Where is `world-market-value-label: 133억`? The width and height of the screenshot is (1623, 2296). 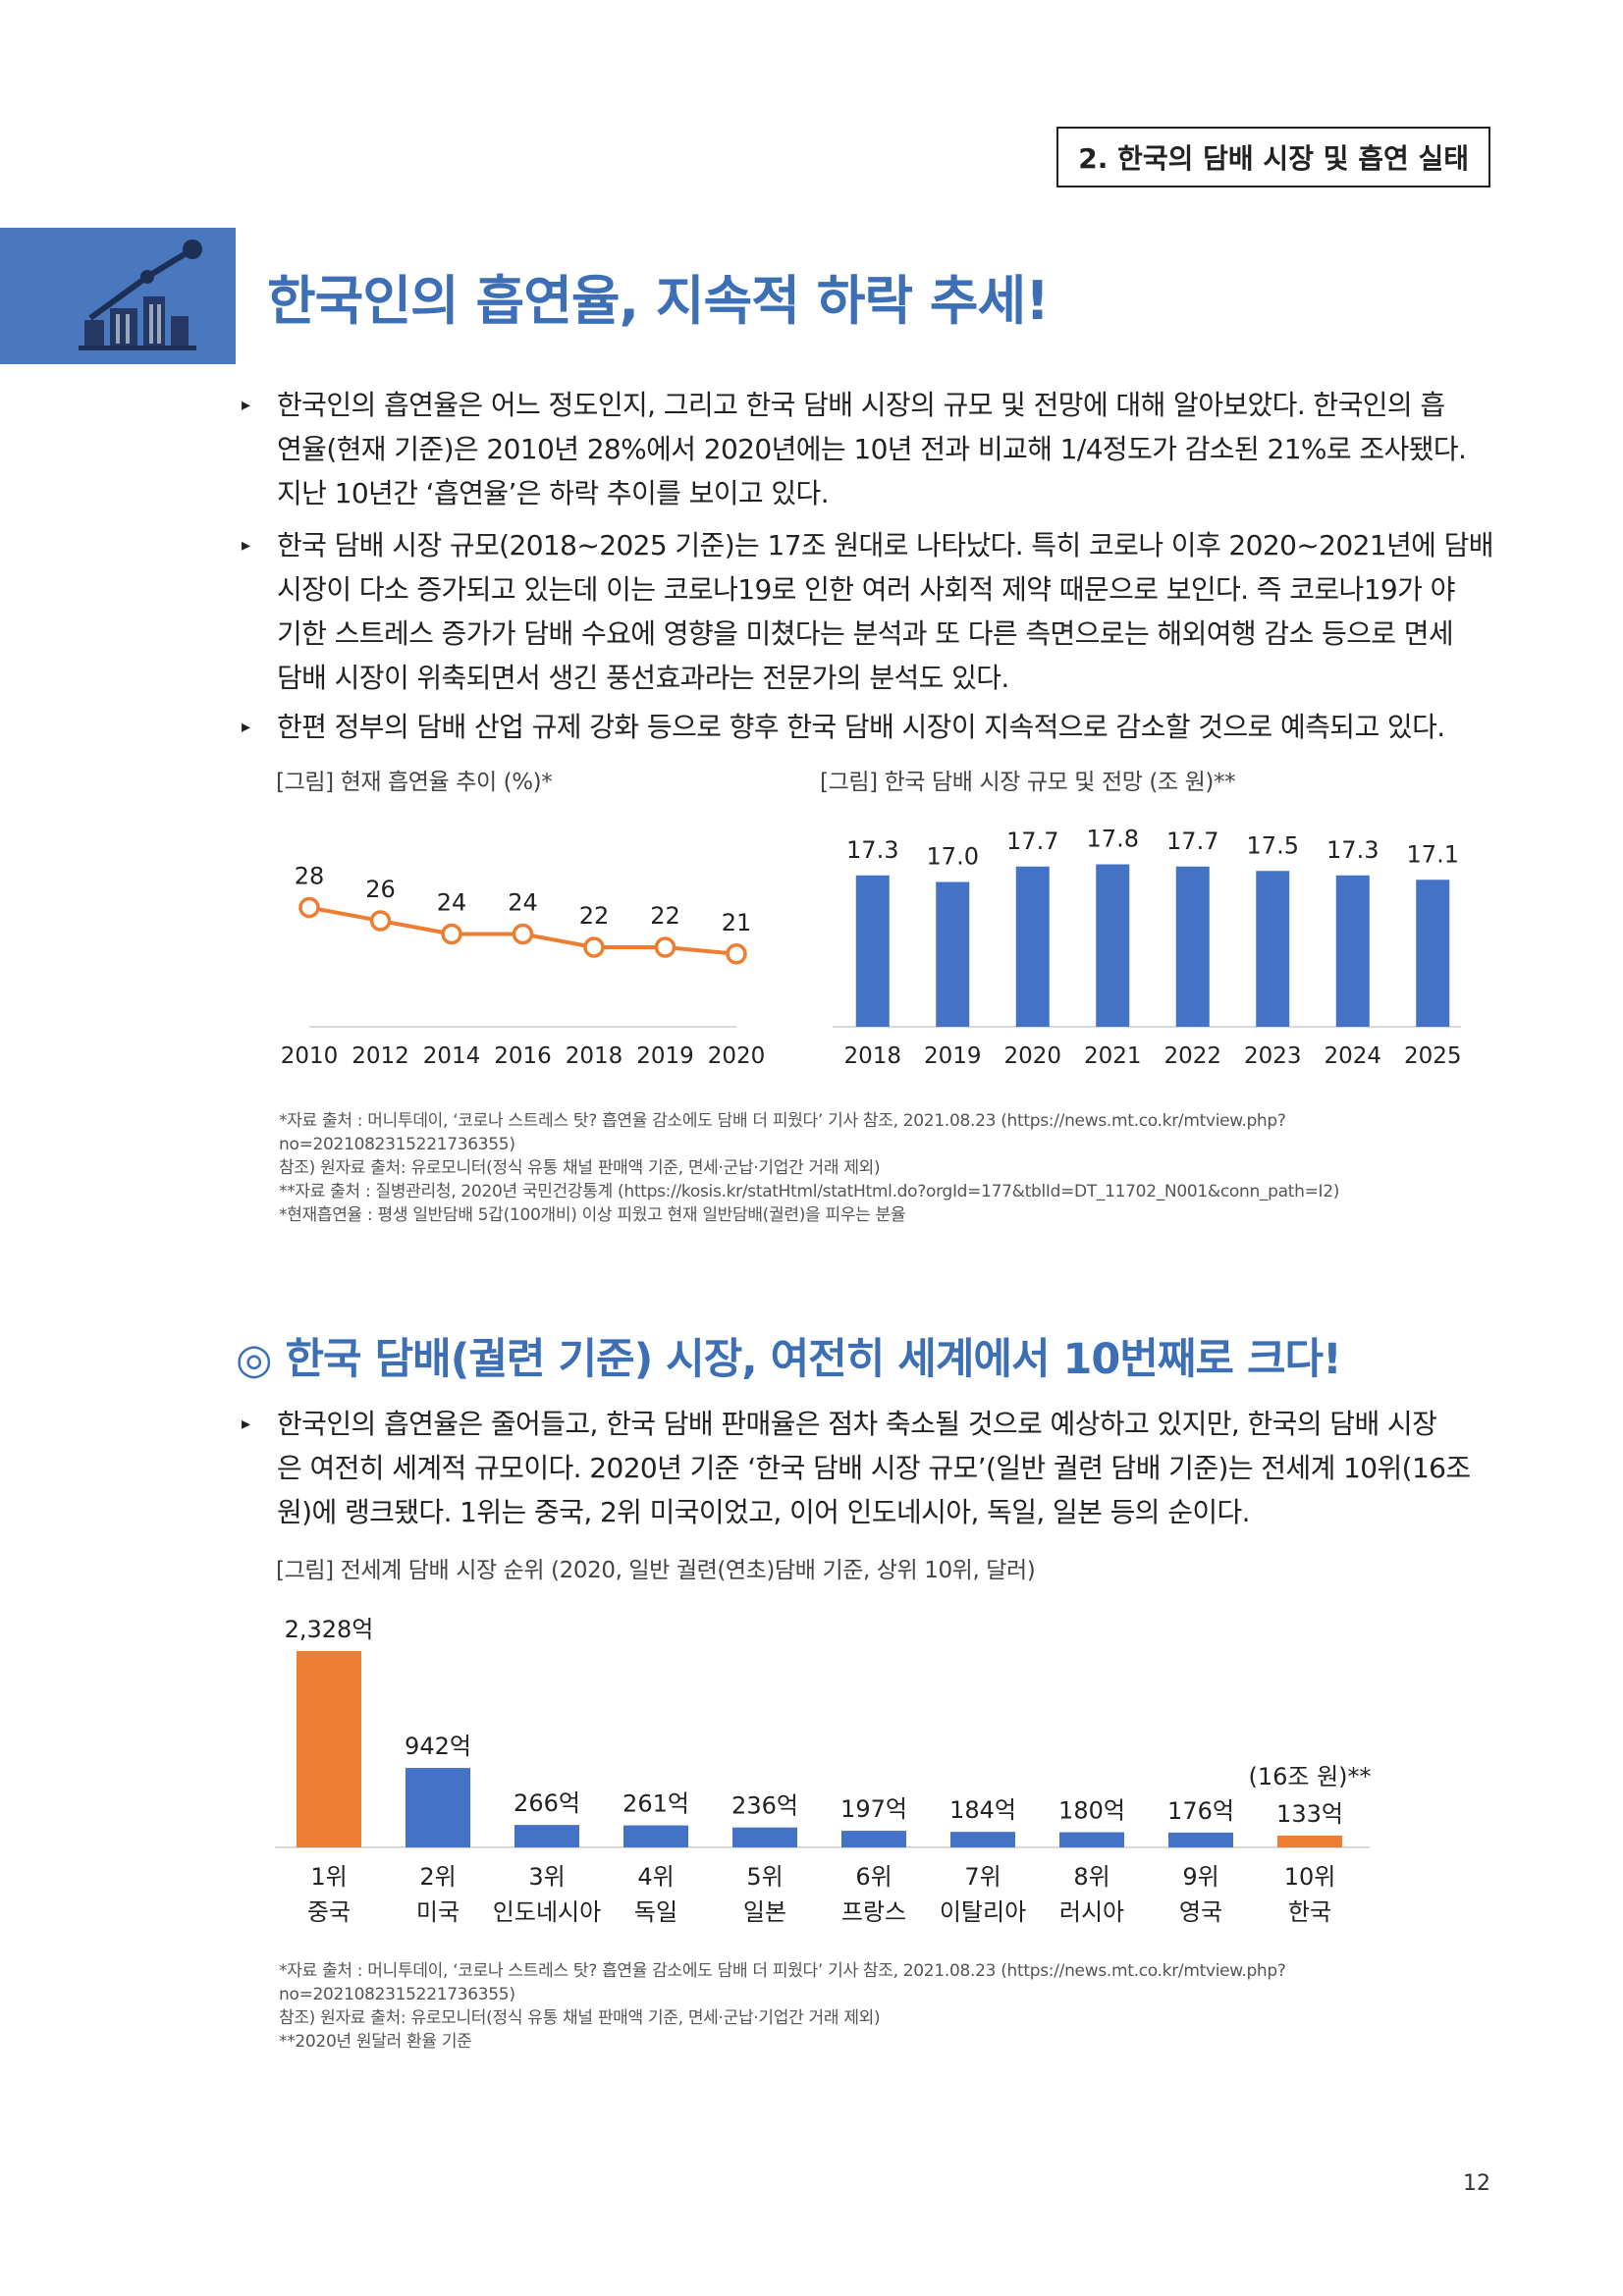
world-market-value-label: 133억 is located at coordinates (1310, 1814).